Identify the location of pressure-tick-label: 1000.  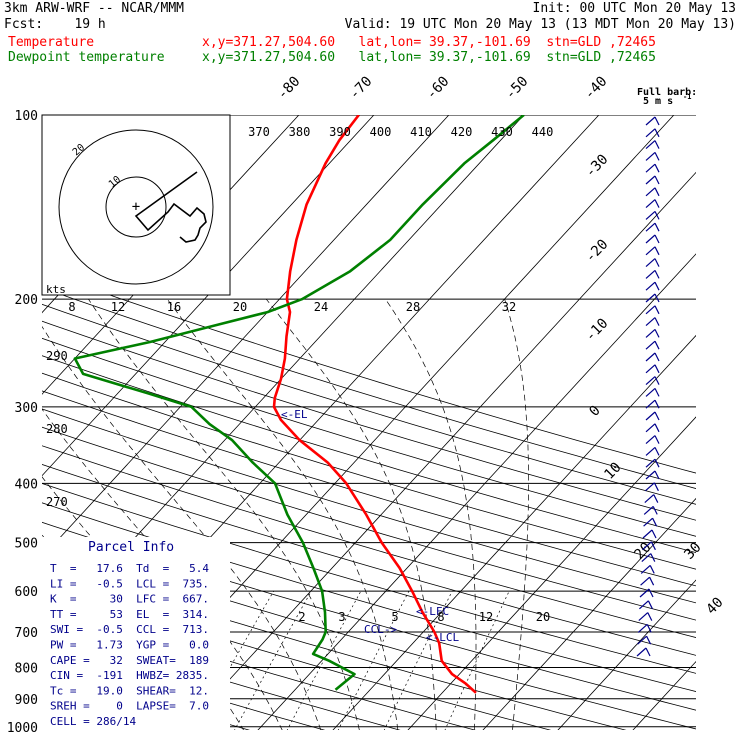
(22, 728).